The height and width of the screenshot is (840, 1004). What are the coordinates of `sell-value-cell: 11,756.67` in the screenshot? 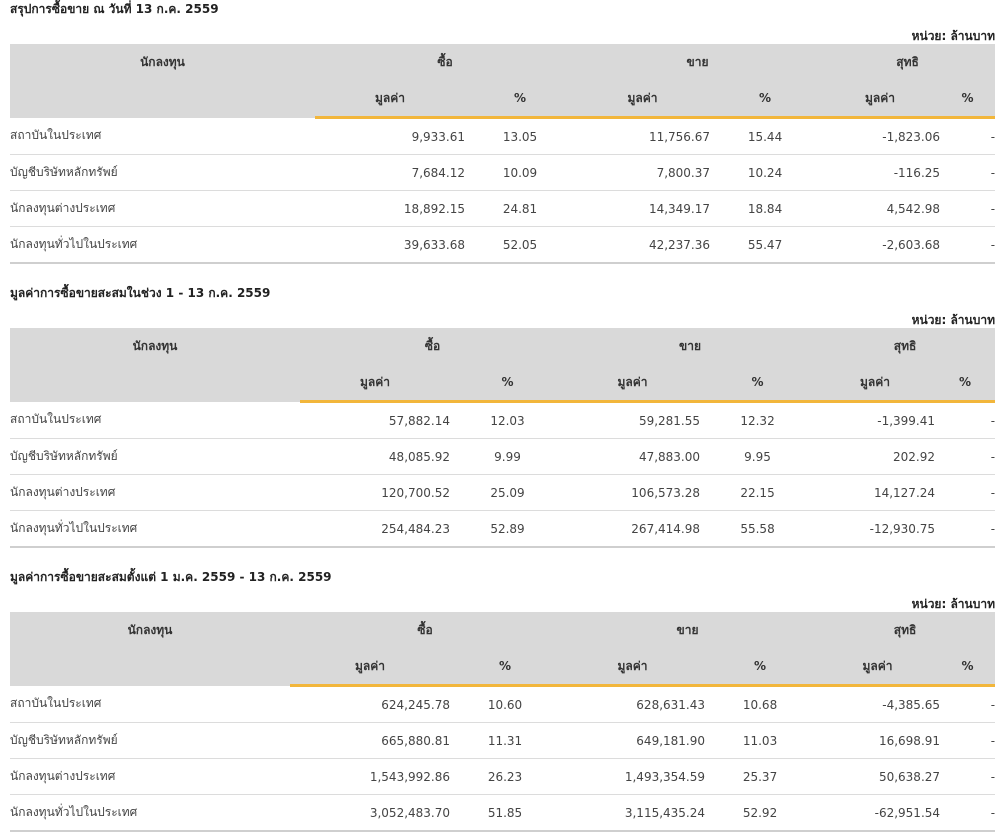 It's located at (643, 136).